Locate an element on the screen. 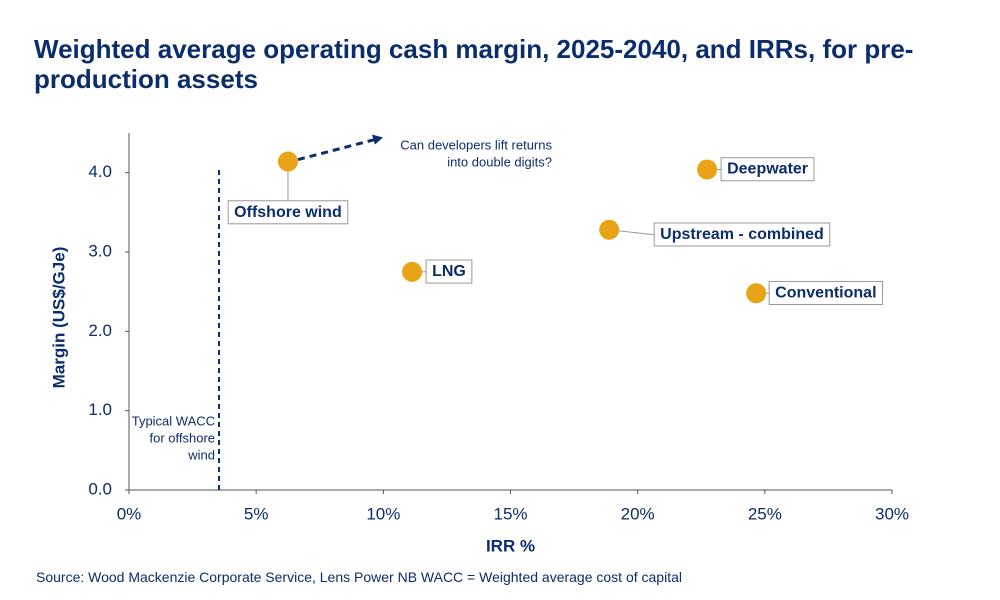 This screenshot has width=1000, height=600. y-tick-label: 4.0 is located at coordinates (100, 171).